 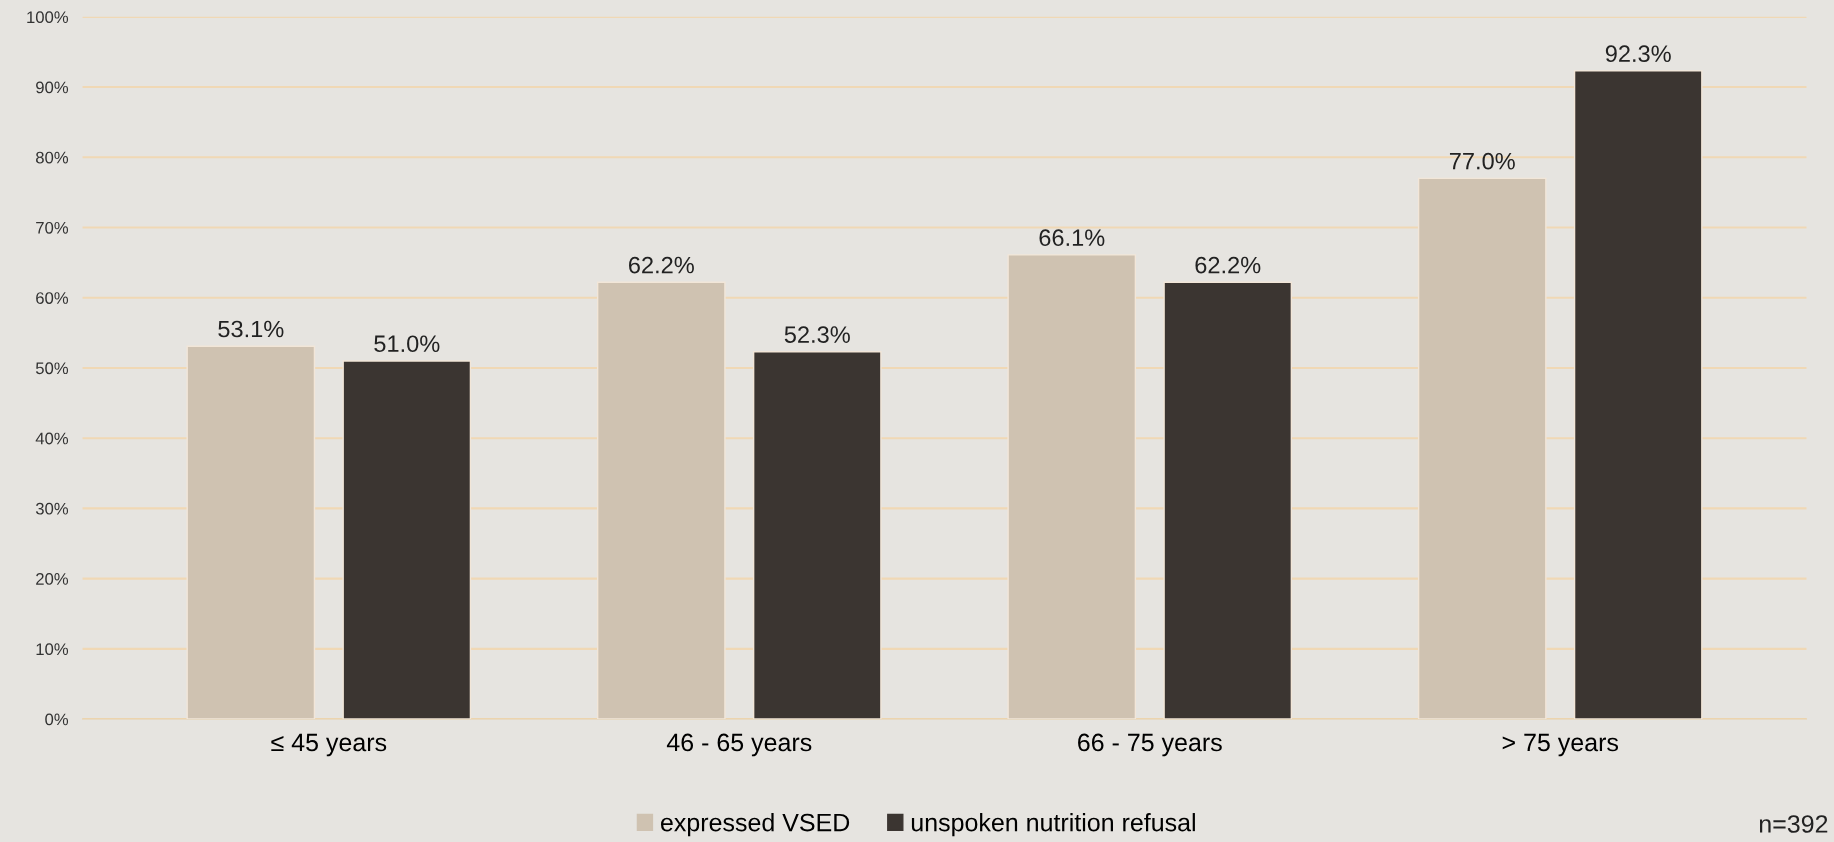 What do you see at coordinates (1482, 161) in the screenshot?
I see `data-label: 77.0%` at bounding box center [1482, 161].